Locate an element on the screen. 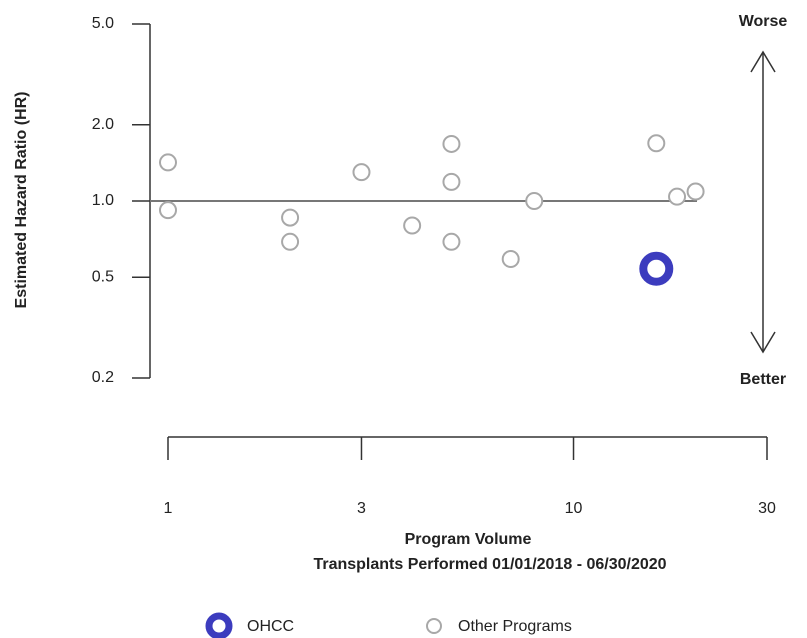 The height and width of the screenshot is (638, 807). legend-label: OHCC is located at coordinates (270, 626).